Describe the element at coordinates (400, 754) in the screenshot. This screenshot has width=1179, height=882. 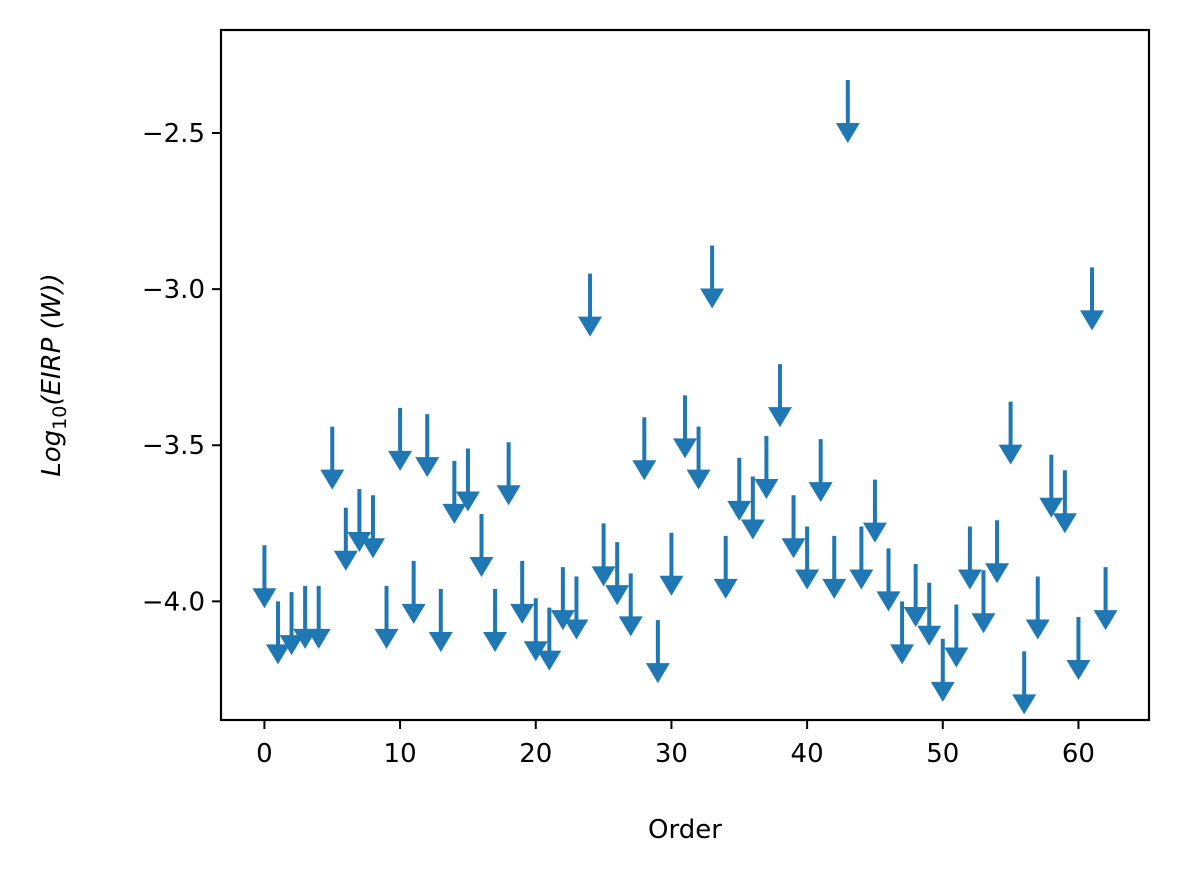
I see `x-tick-label: 10` at that location.